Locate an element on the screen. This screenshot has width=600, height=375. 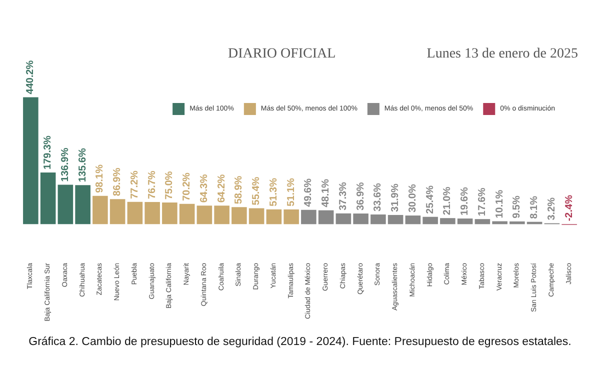
data-label: 17.6% is located at coordinates (482, 202).